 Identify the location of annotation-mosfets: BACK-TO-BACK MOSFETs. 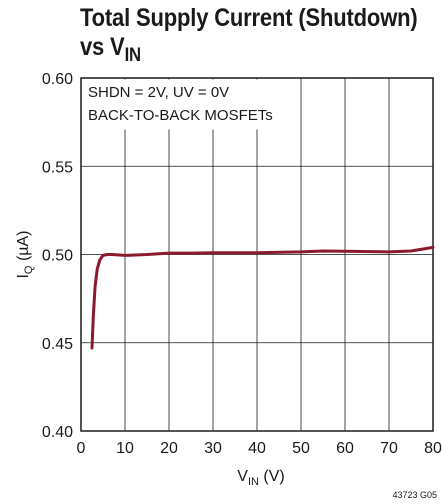
(180, 115).